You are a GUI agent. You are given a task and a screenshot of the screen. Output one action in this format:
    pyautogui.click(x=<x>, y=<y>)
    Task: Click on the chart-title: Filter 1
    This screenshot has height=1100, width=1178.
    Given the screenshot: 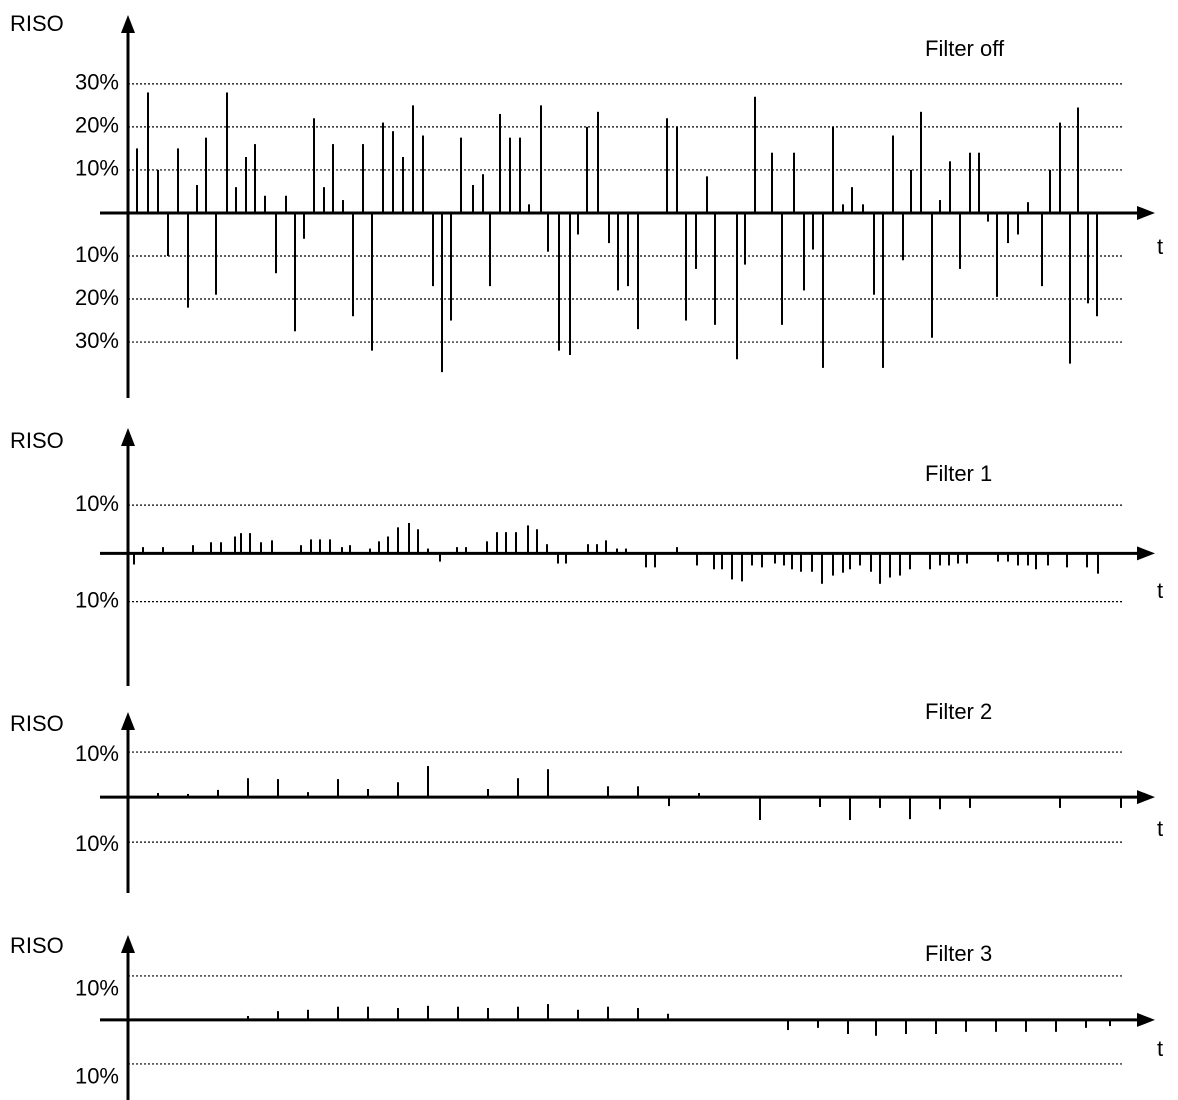 What is the action you would take?
    pyautogui.click(x=958, y=473)
    